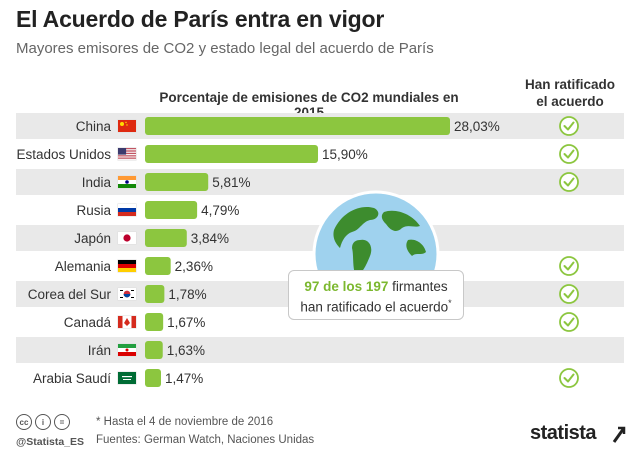 The height and width of the screenshot is (456, 640). I want to click on value-label: 4,79%, so click(220, 210).